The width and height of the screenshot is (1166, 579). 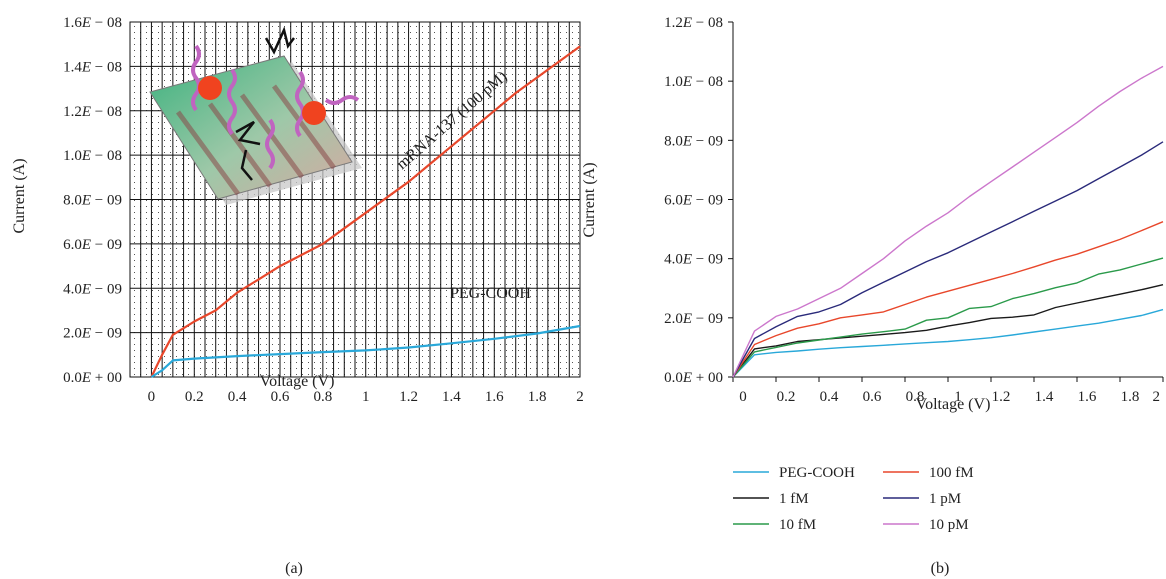 I want to click on series-line-10-fm, so click(x=948, y=317).